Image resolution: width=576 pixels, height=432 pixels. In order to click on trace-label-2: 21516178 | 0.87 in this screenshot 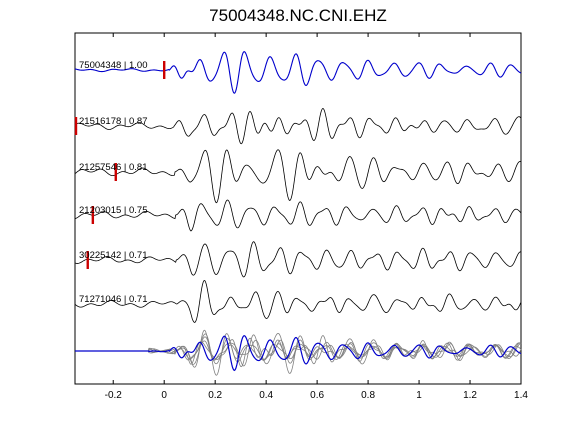, I will do `click(113, 121)`.